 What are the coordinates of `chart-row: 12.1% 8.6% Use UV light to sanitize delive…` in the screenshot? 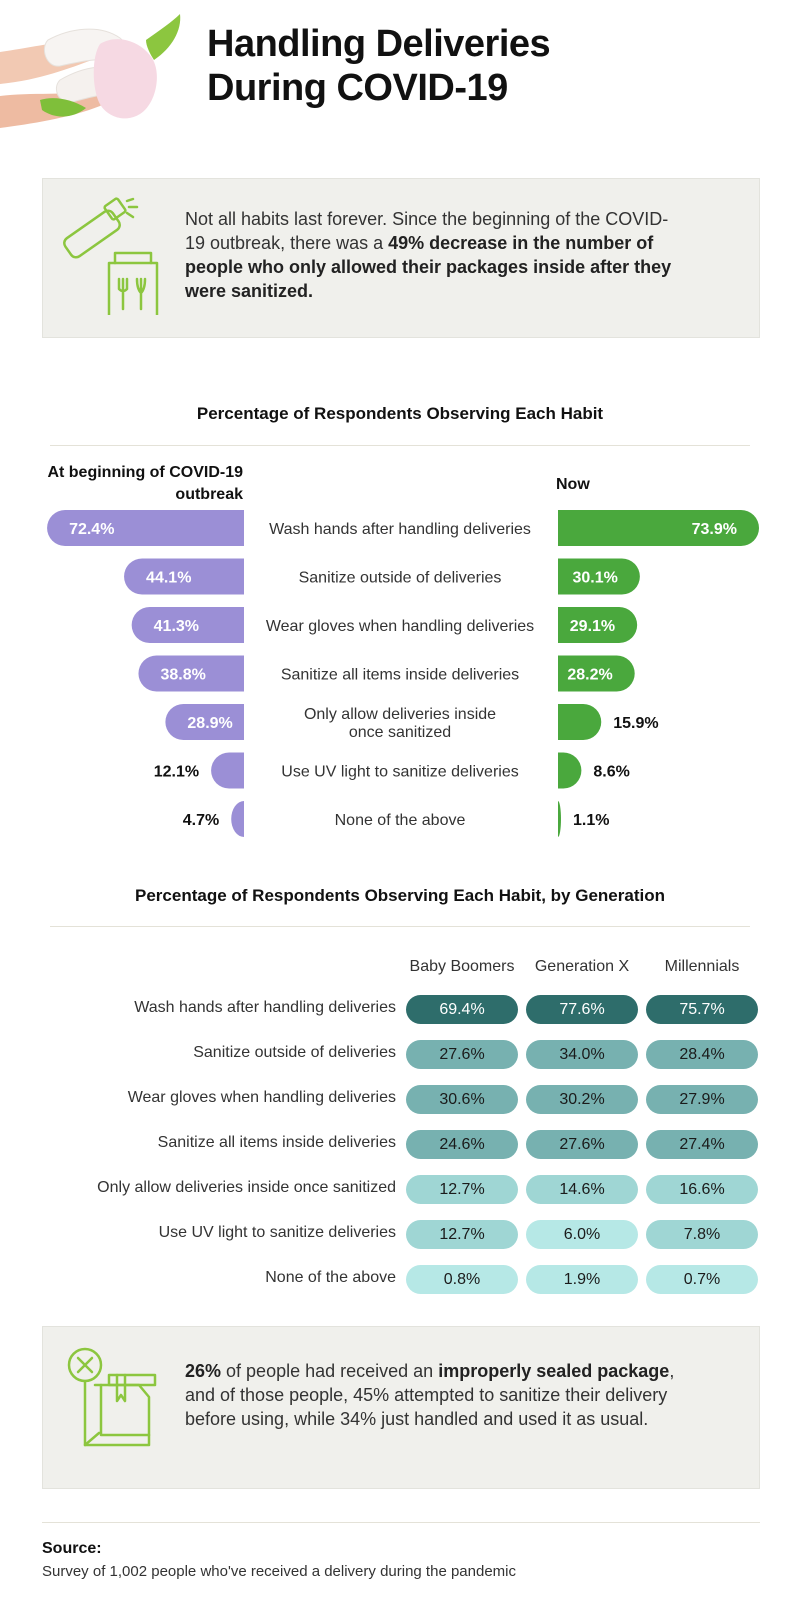 It's located at (392, 770).